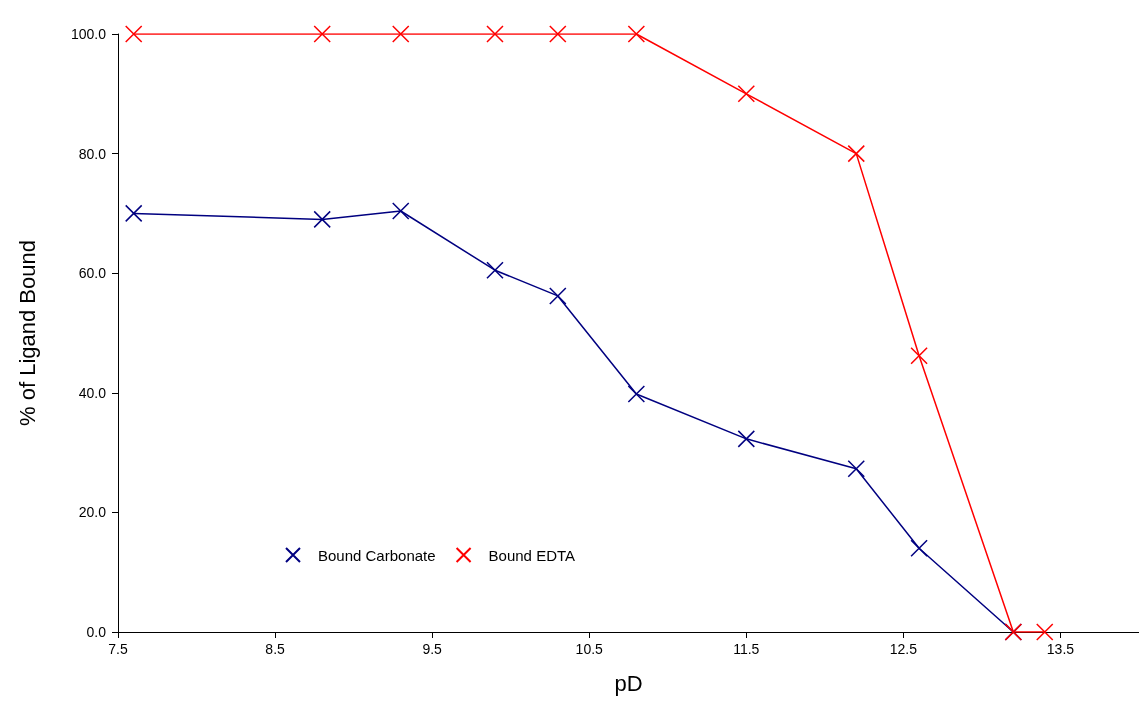 This screenshot has height=706, width=1139. I want to click on x-tick-label: 8.5, so click(275, 649).